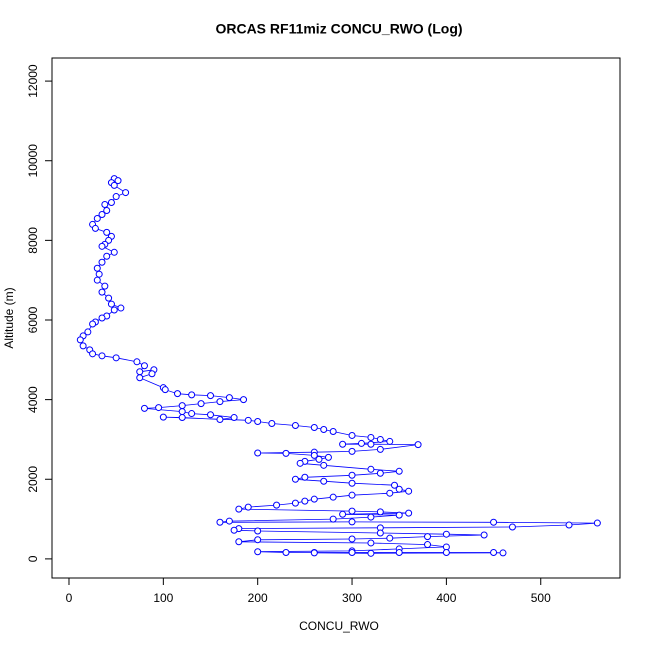  What do you see at coordinates (33, 240) in the screenshot?
I see `y-tick-label: 8000` at bounding box center [33, 240].